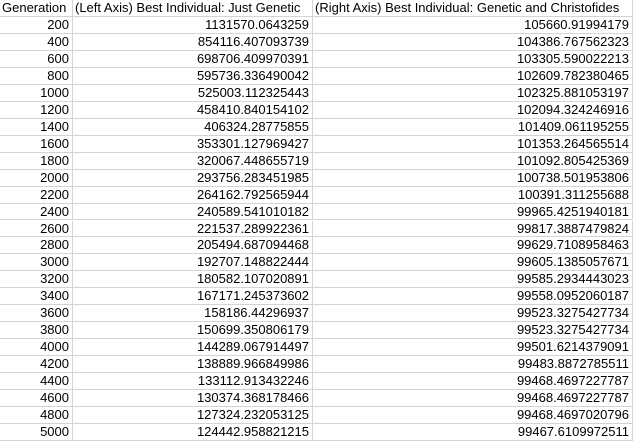  What do you see at coordinates (36, 59) in the screenshot?
I see `data-cell: 600` at bounding box center [36, 59].